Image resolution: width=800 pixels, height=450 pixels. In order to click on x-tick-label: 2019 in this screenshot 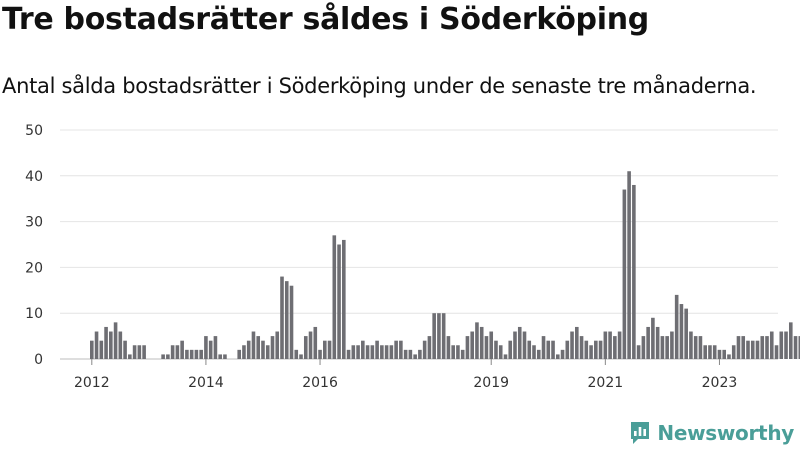, I will do `click(491, 383)`.